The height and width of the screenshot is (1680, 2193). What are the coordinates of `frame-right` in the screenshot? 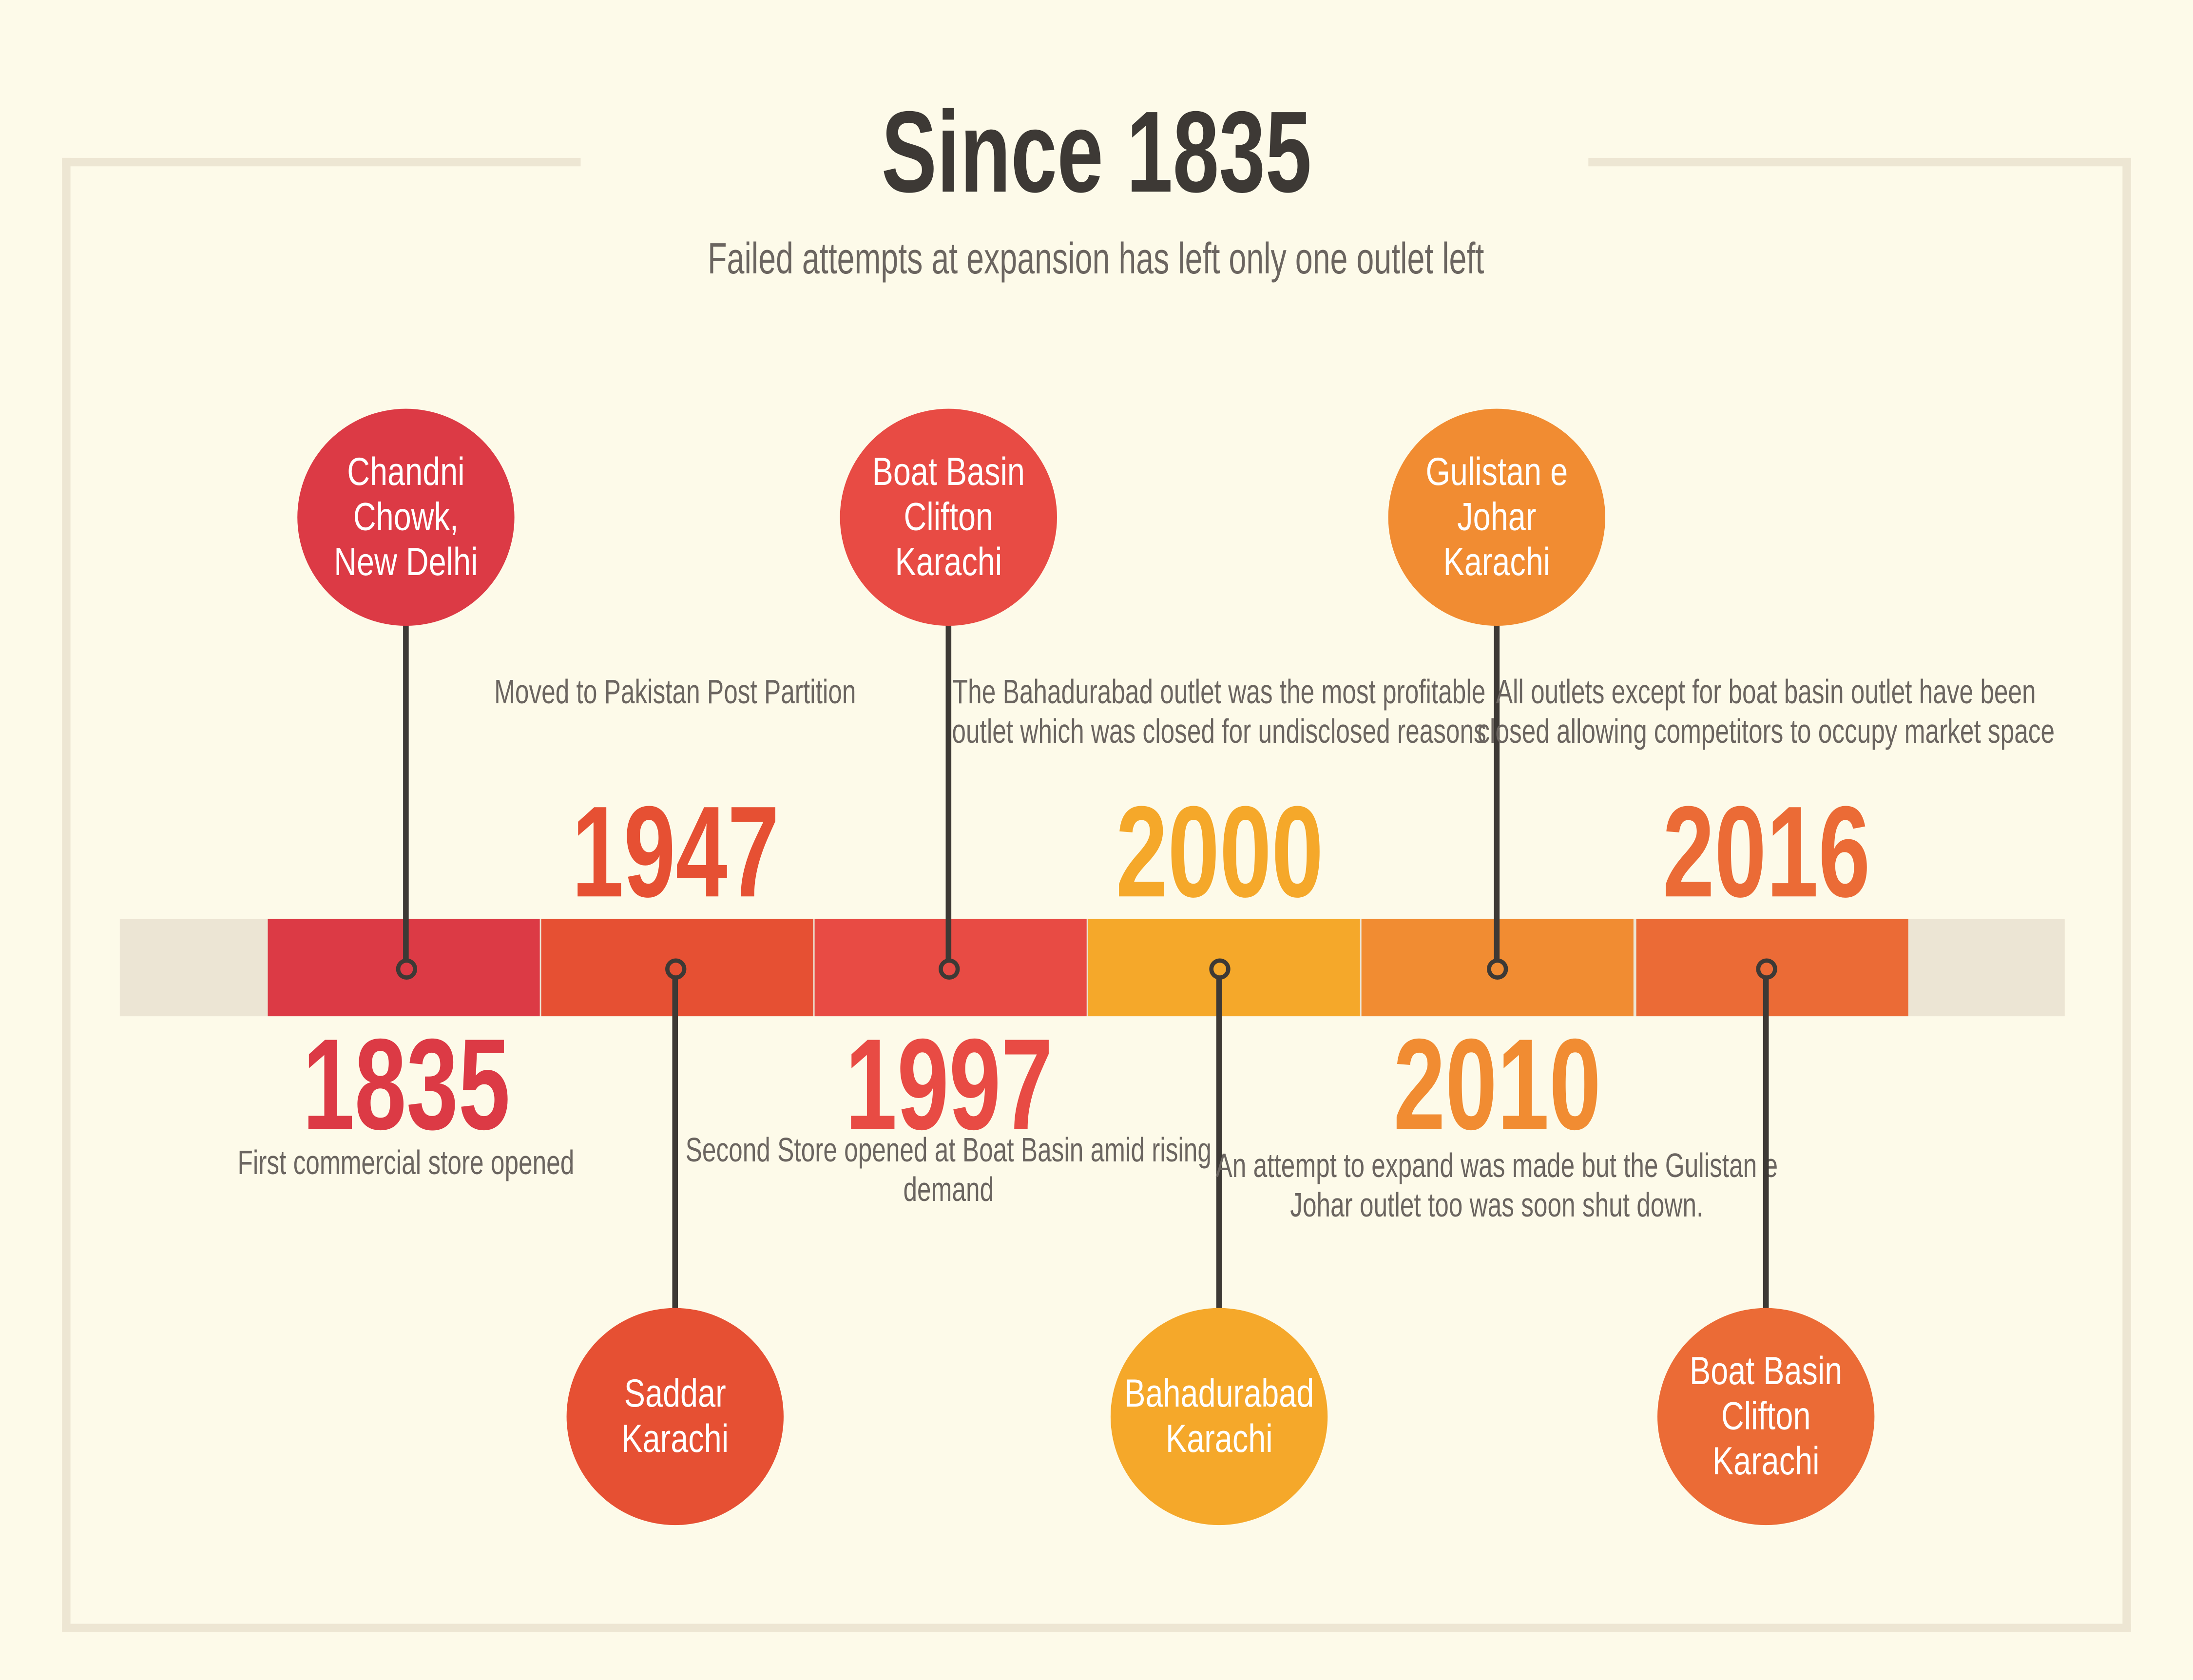 It's located at (2126, 894).